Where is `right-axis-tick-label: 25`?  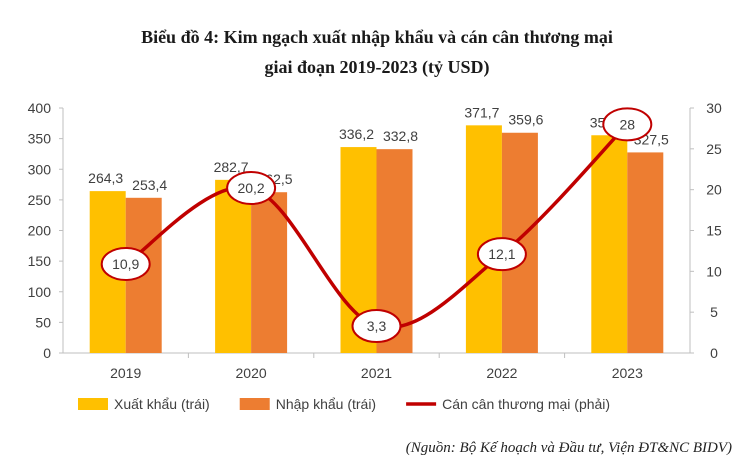 right-axis-tick-label: 25 is located at coordinates (714, 149).